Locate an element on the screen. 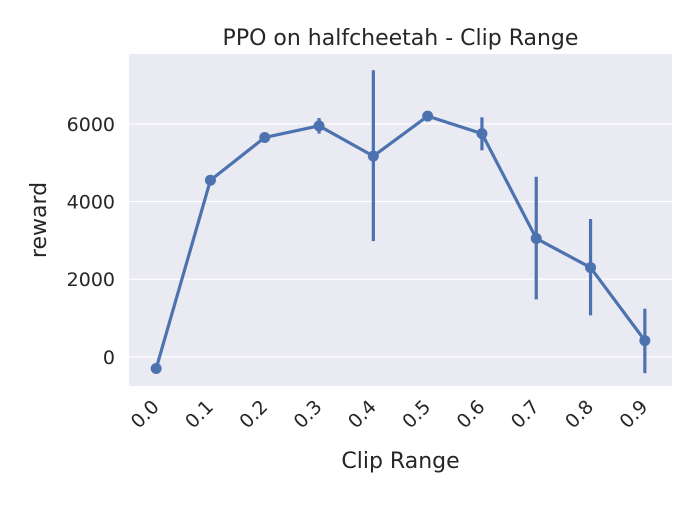 This screenshot has height=505, width=700. y-tick-label: 4000 is located at coordinates (91, 203).